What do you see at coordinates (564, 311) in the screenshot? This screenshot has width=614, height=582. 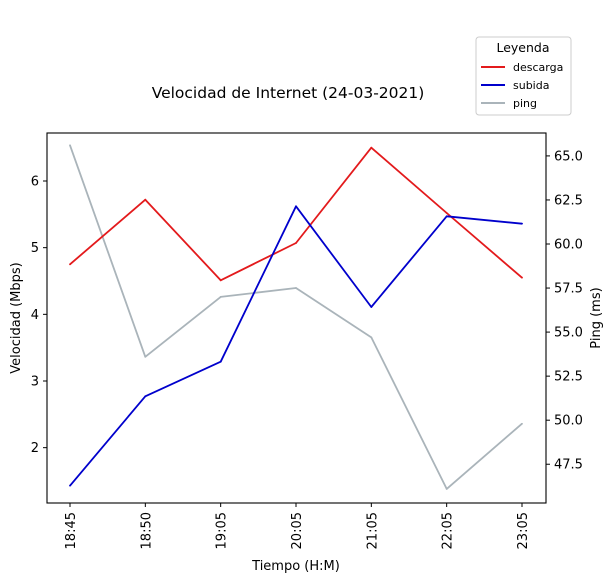 I see `right-y-axis-ticks: 47.5 50.0 52.5 55.0 57.5 60.0 62.5 65.0` at bounding box center [564, 311].